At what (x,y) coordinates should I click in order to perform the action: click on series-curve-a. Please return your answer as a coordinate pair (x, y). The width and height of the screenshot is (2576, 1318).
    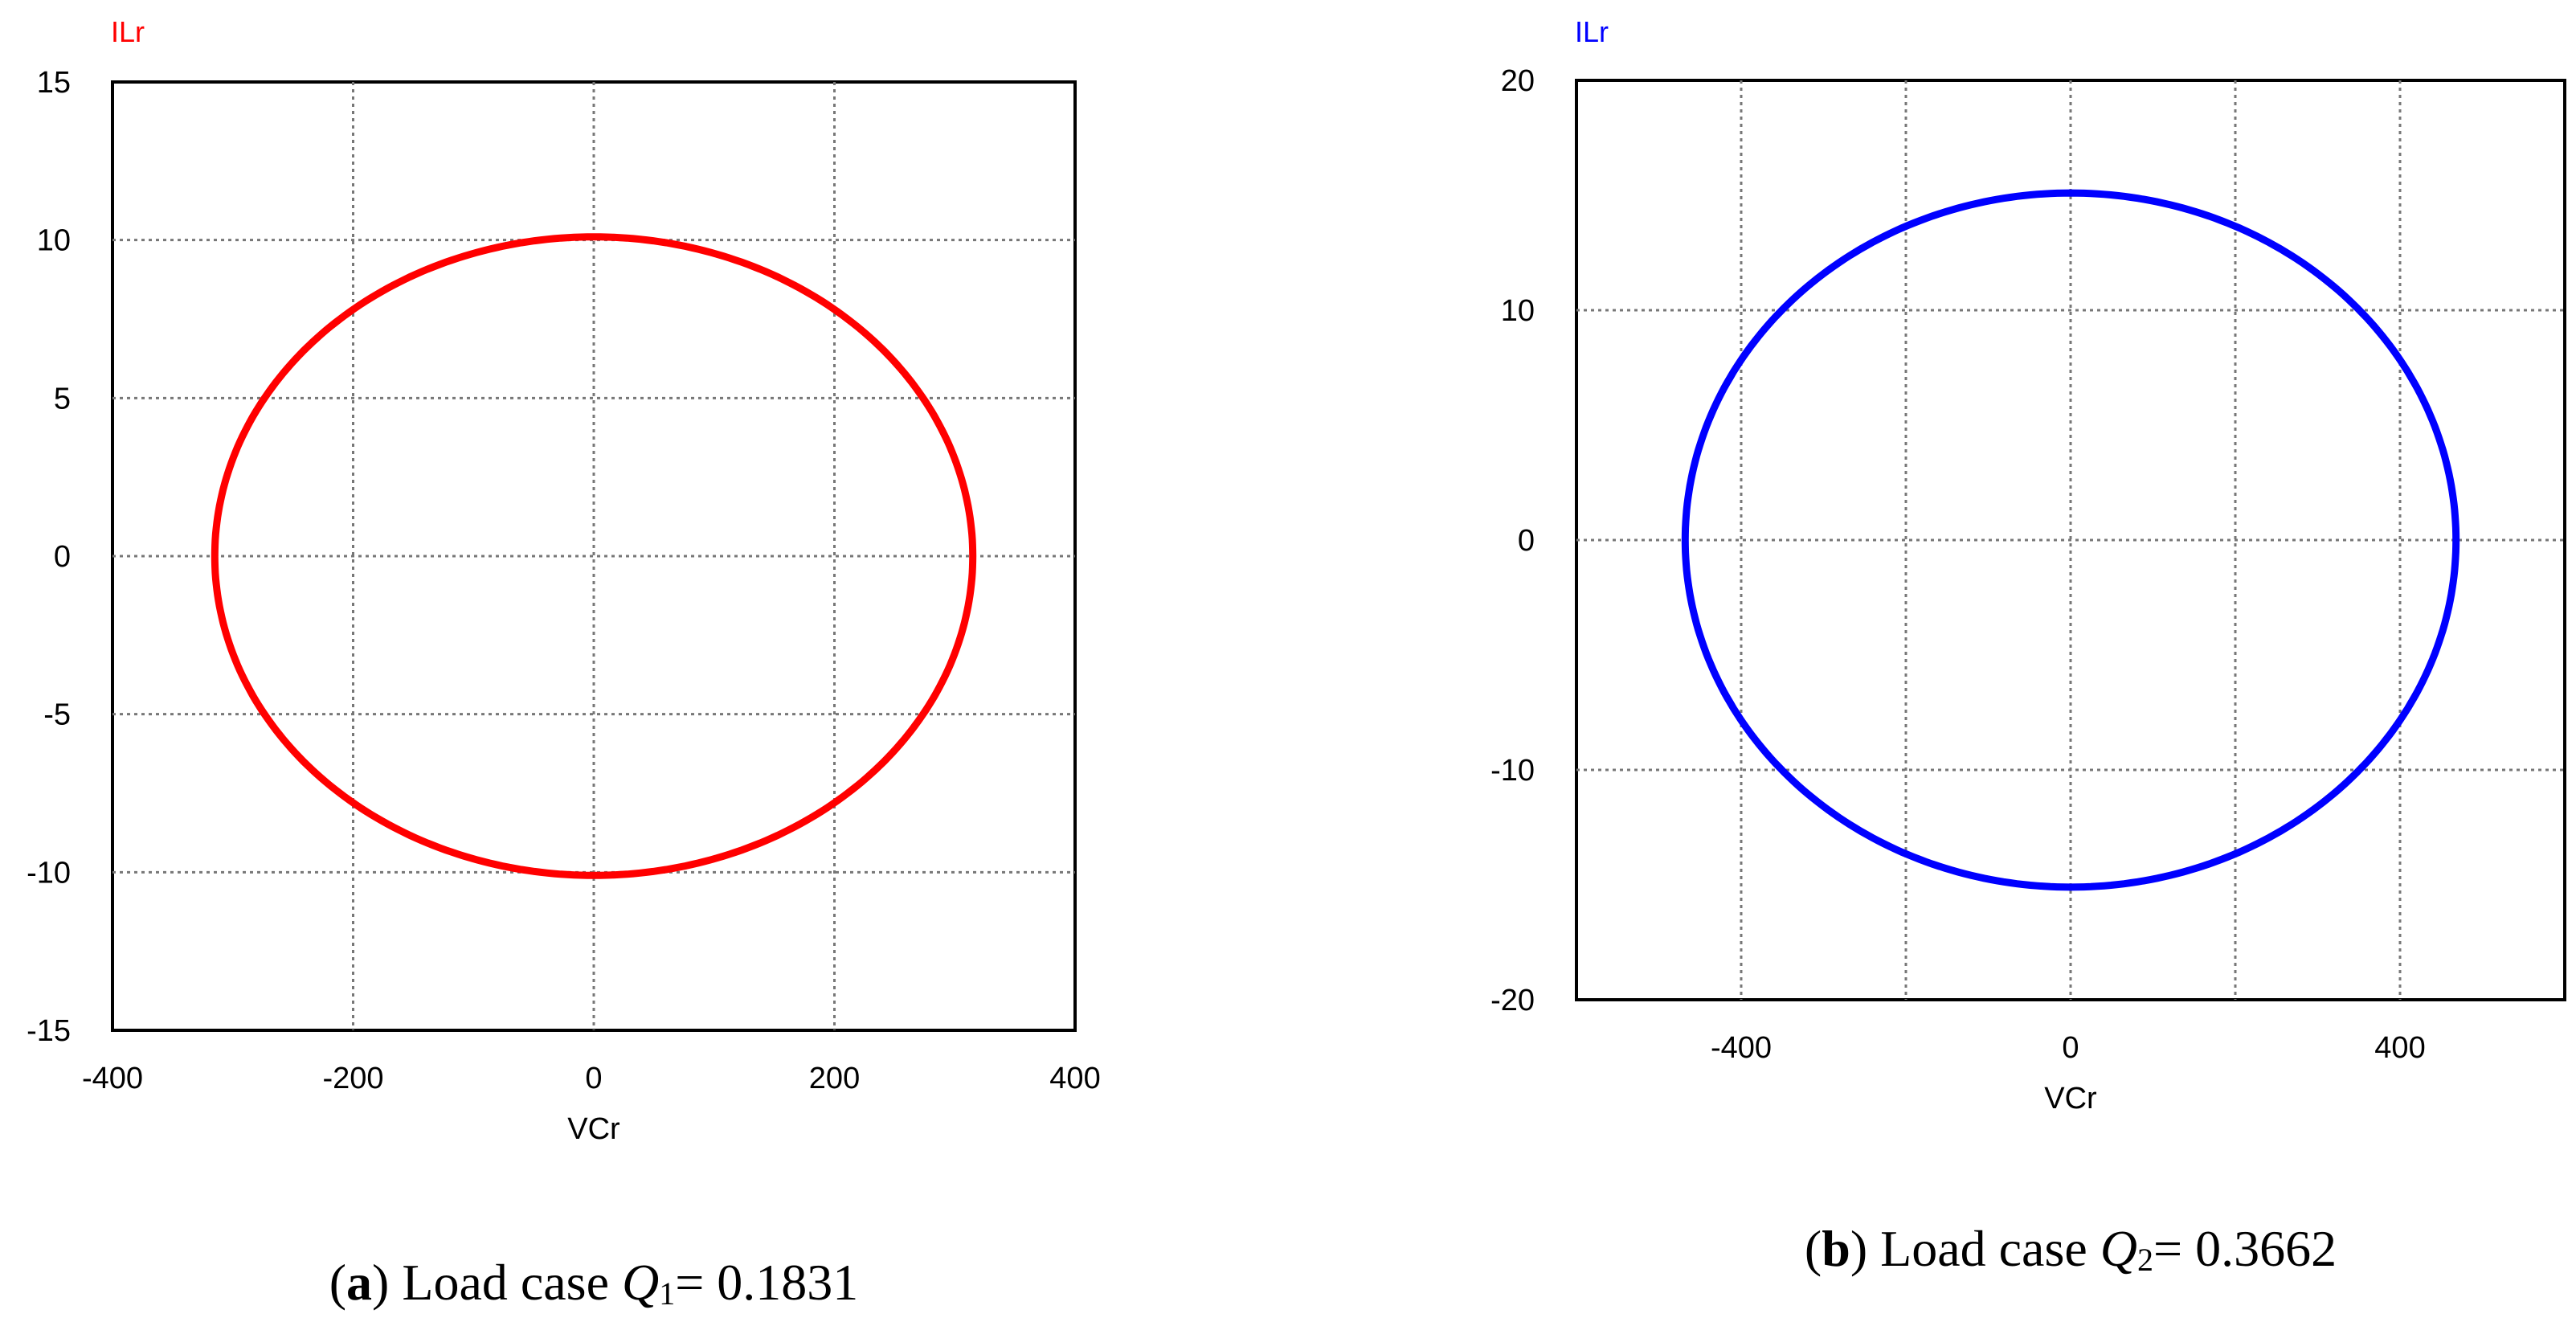
    Looking at the image, I should click on (594, 556).